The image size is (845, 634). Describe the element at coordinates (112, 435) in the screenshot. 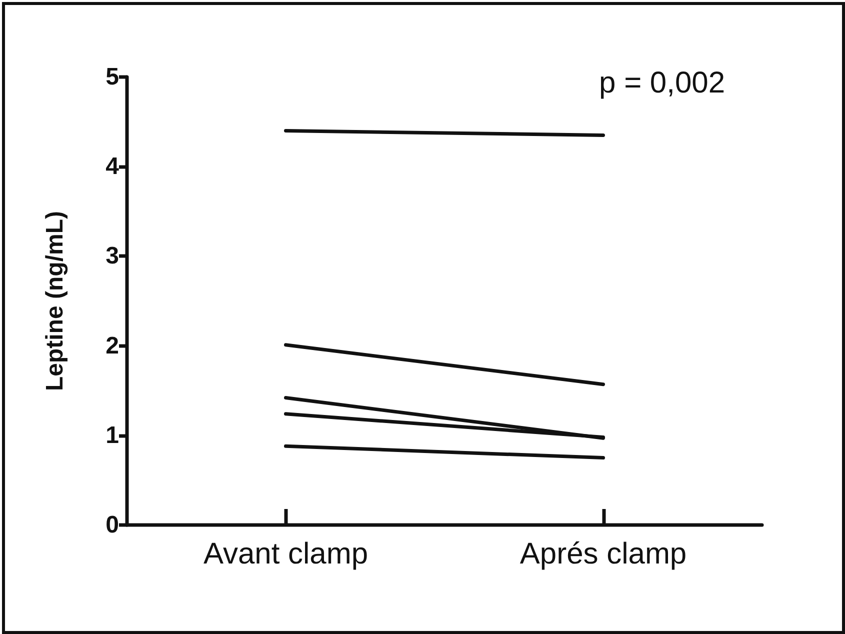

I see `y-tick-label: 1` at that location.